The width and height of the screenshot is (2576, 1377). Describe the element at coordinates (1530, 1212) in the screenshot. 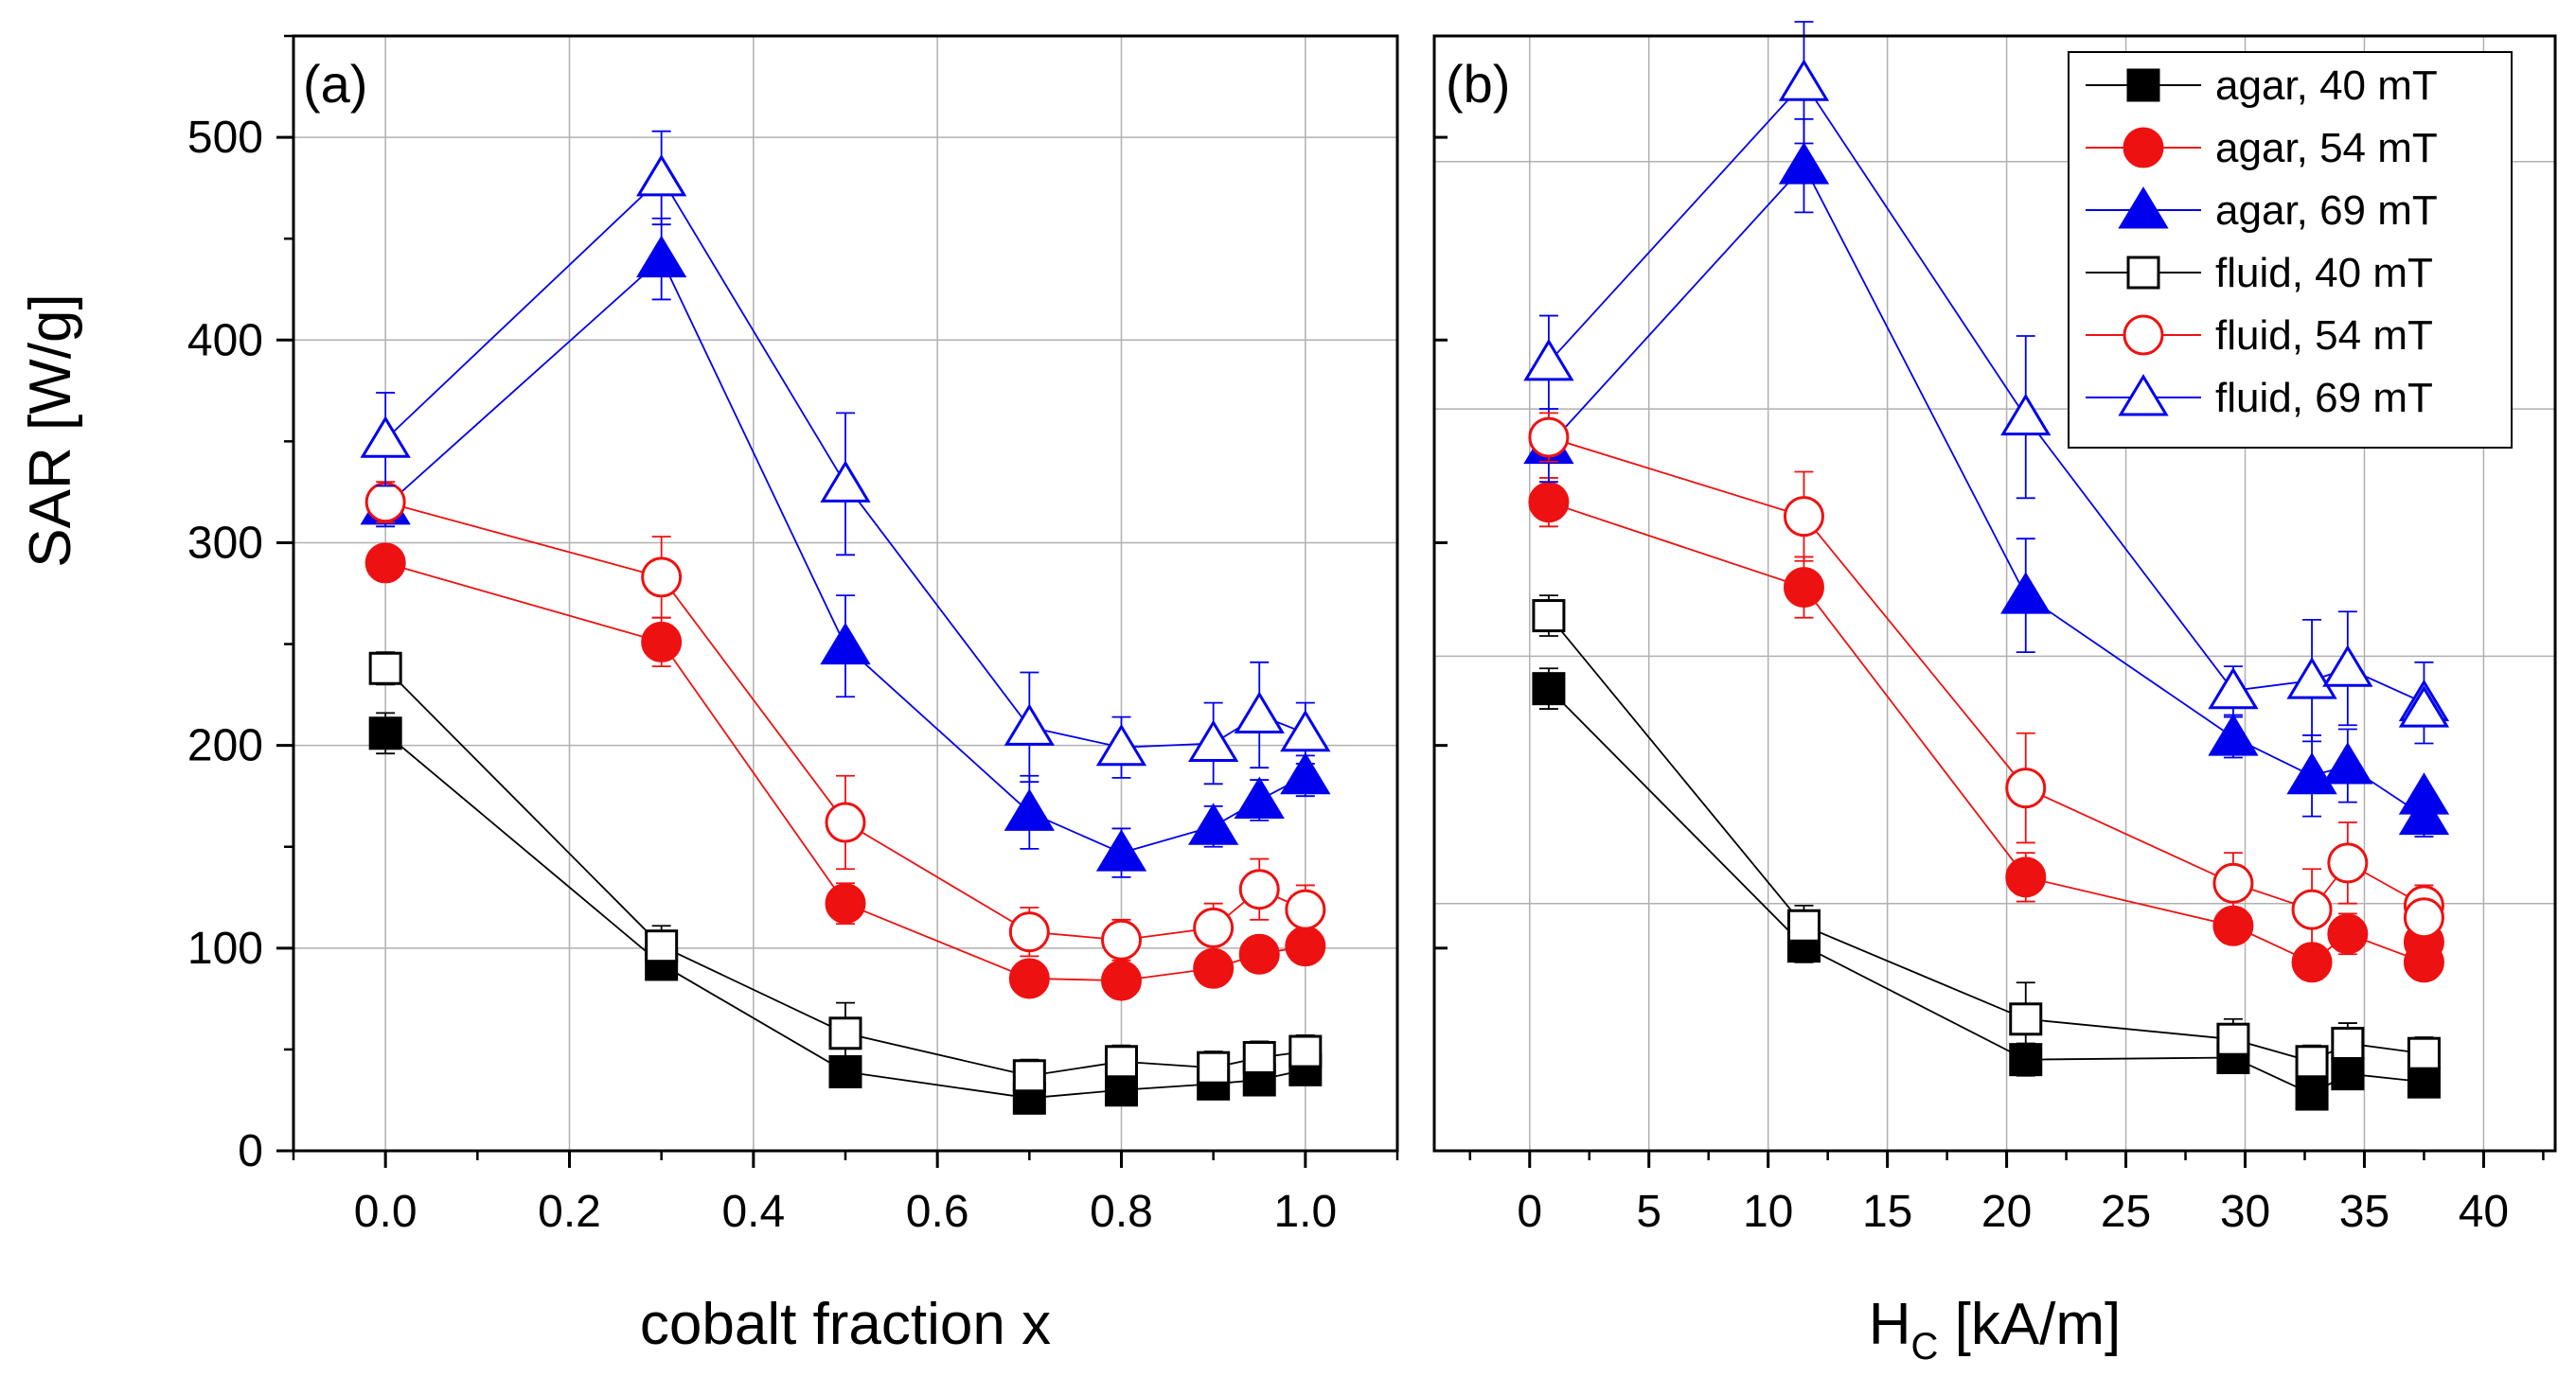

I see `x-tick-label: 0` at that location.